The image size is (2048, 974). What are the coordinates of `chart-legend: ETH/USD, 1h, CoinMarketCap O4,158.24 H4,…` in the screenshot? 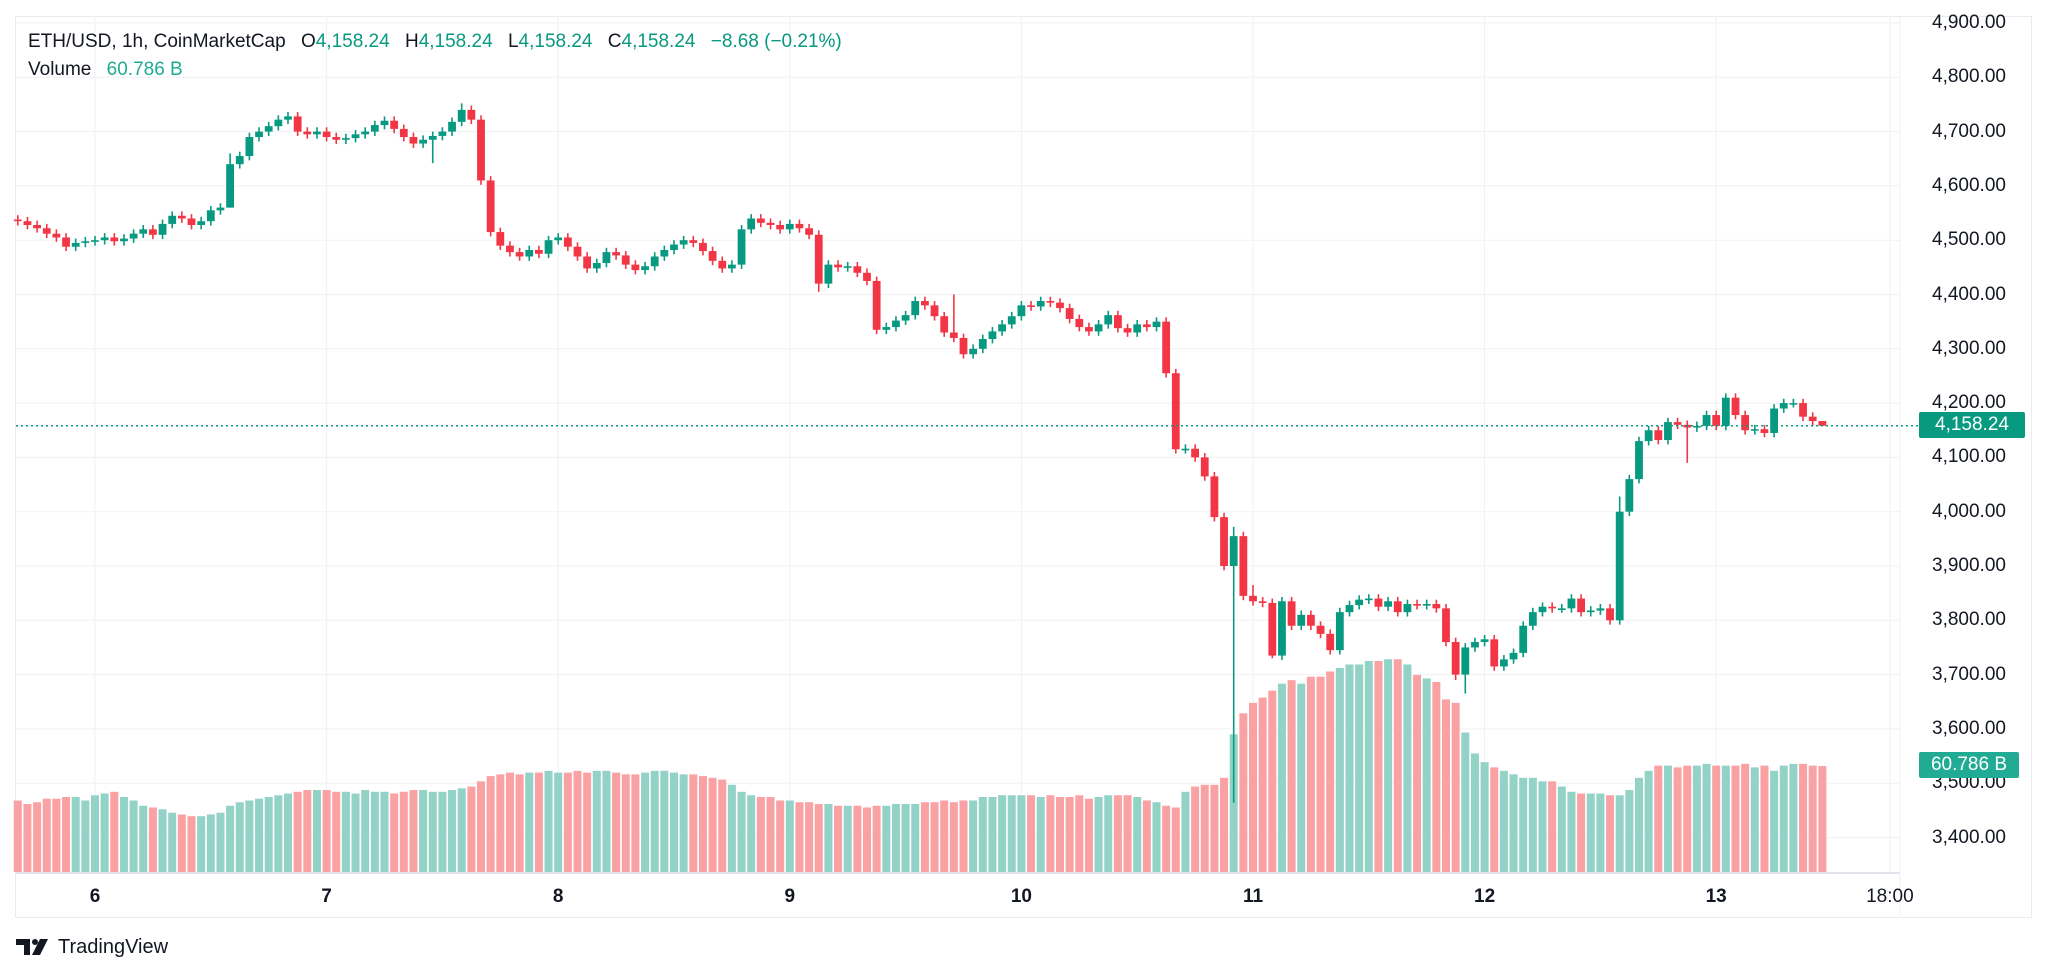 It's located at (435, 56).